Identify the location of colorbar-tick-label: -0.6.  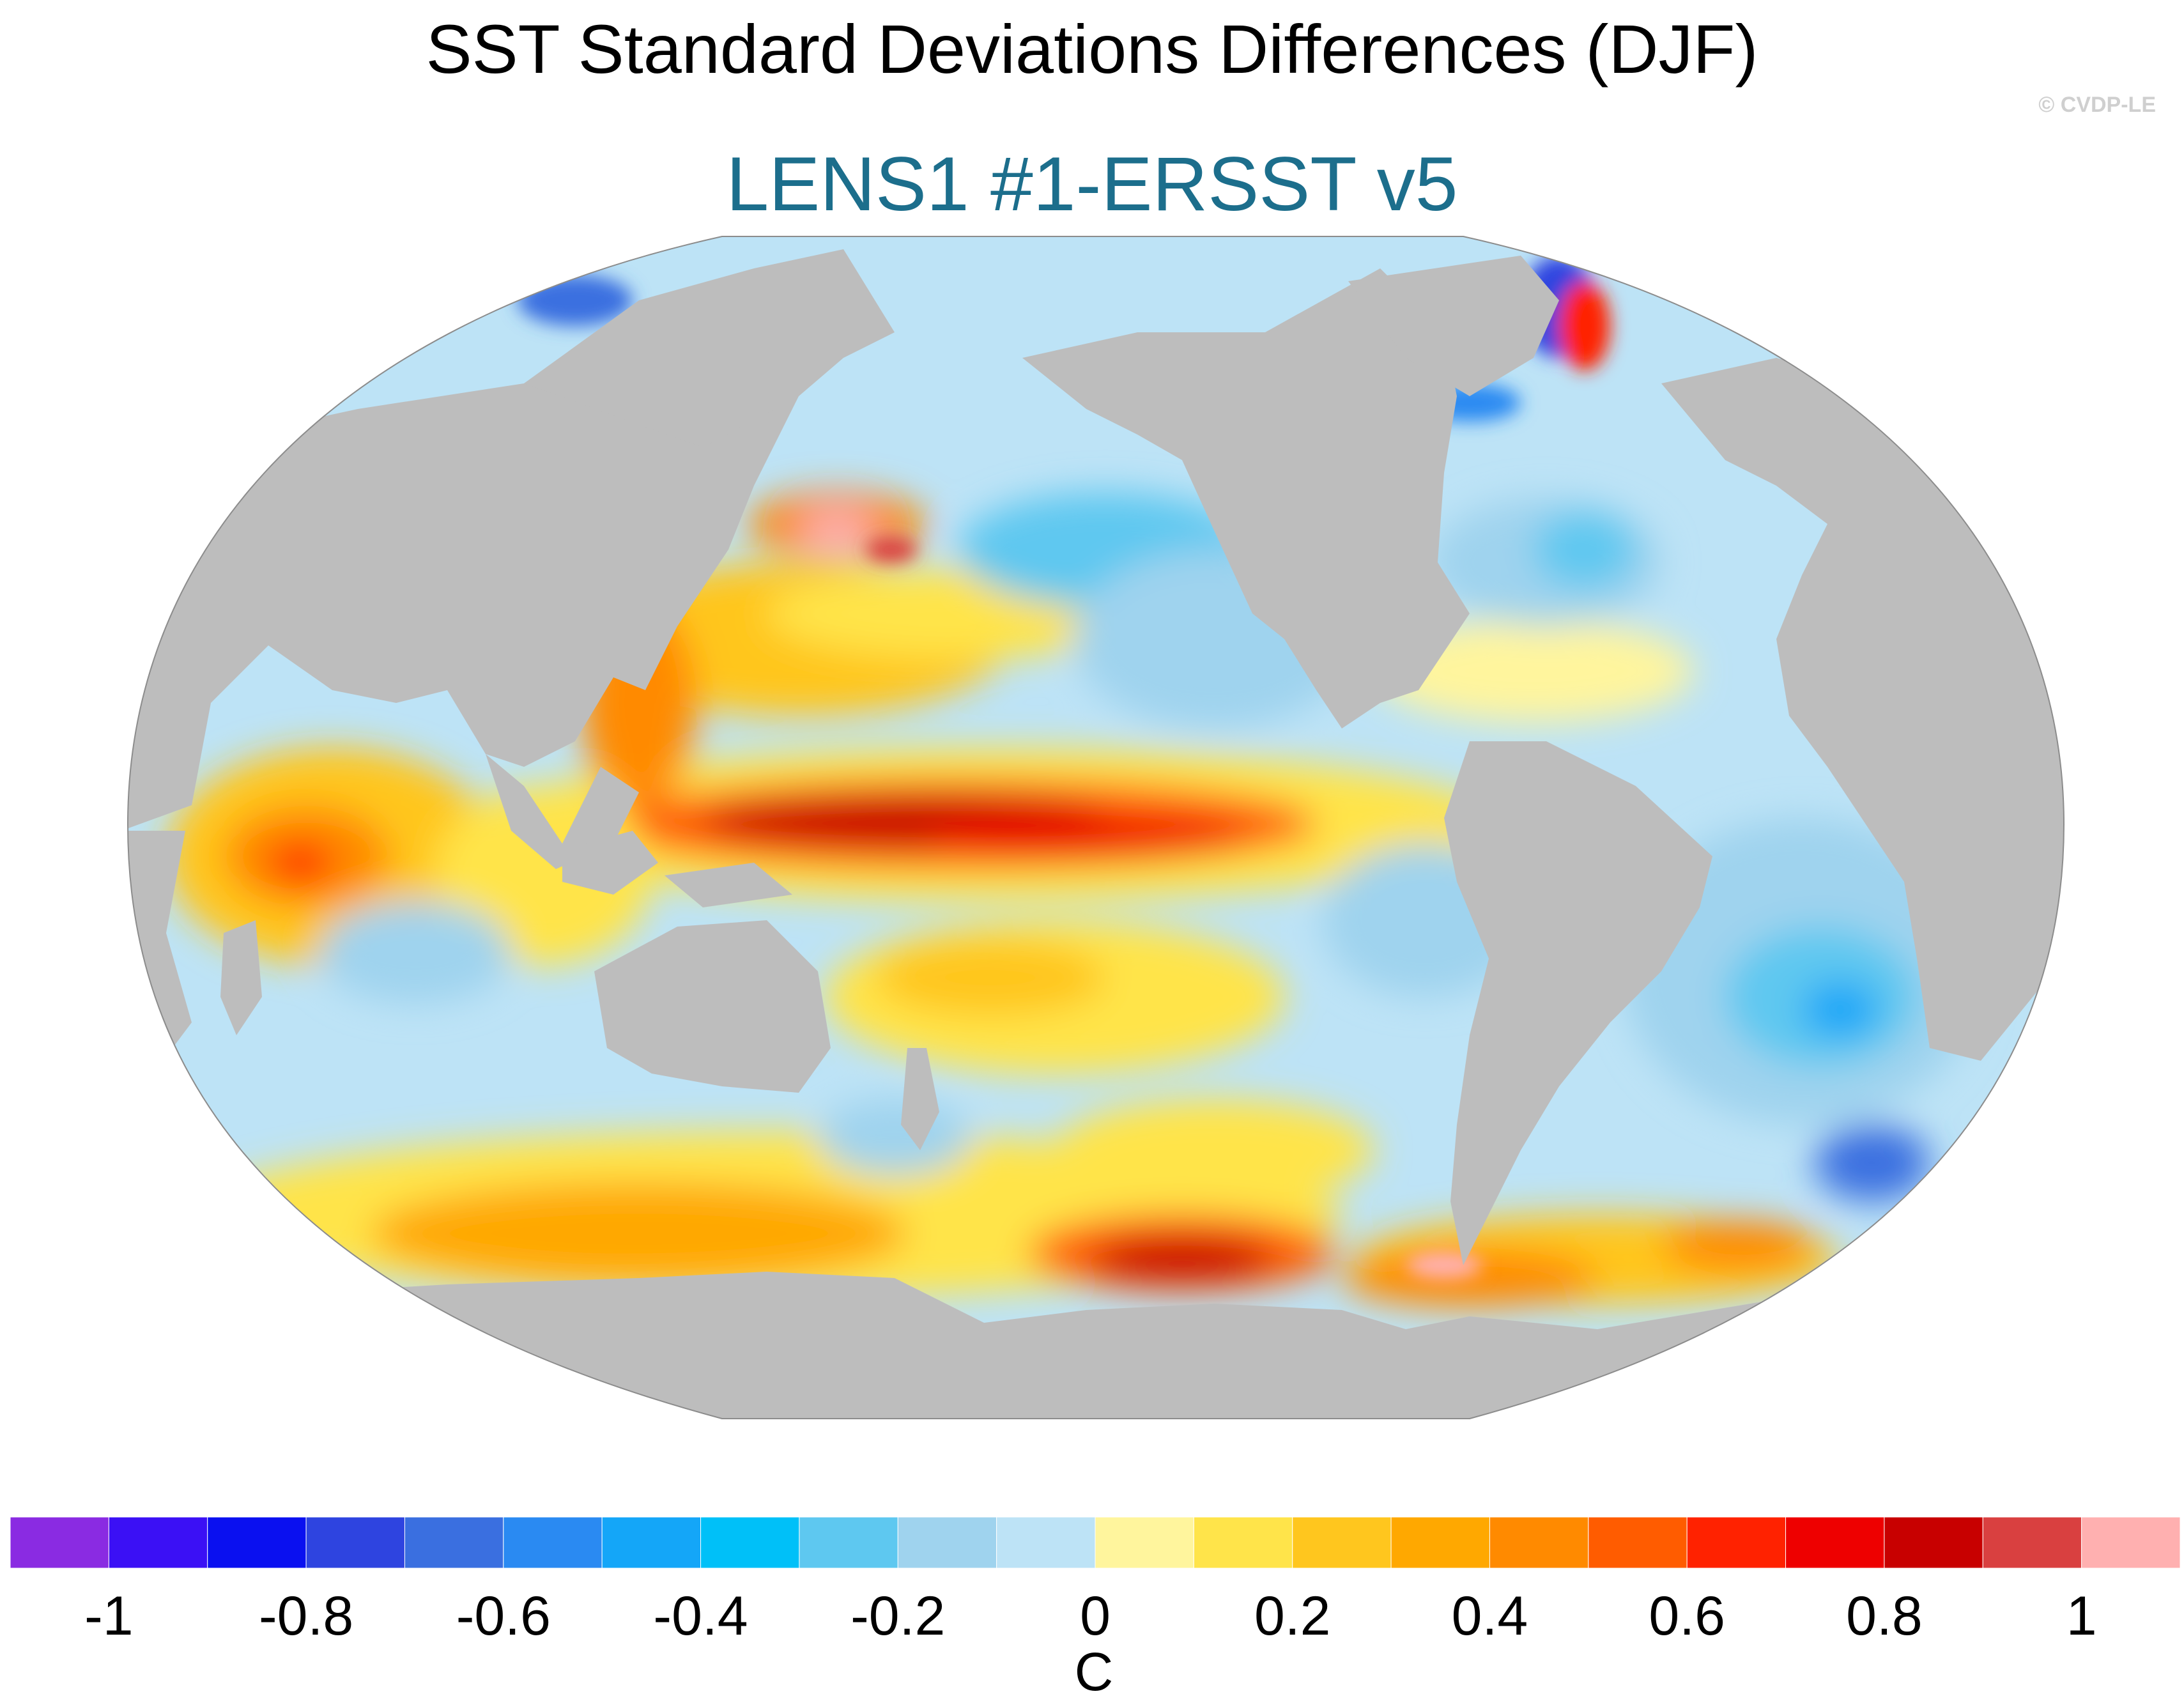
(503, 1616).